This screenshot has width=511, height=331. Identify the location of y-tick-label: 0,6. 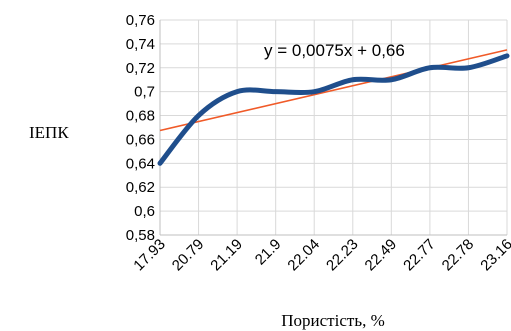
(144, 211).